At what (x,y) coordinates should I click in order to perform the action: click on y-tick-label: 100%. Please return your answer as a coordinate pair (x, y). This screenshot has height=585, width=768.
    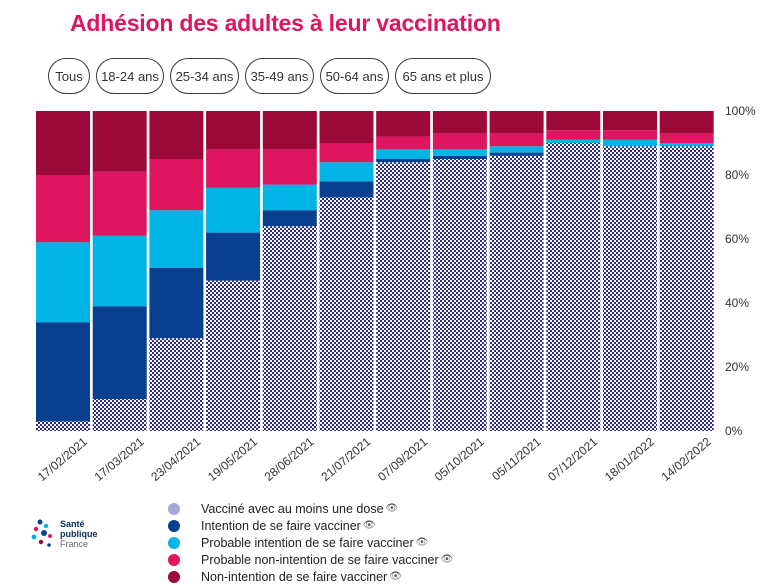
    Looking at the image, I should click on (740, 111).